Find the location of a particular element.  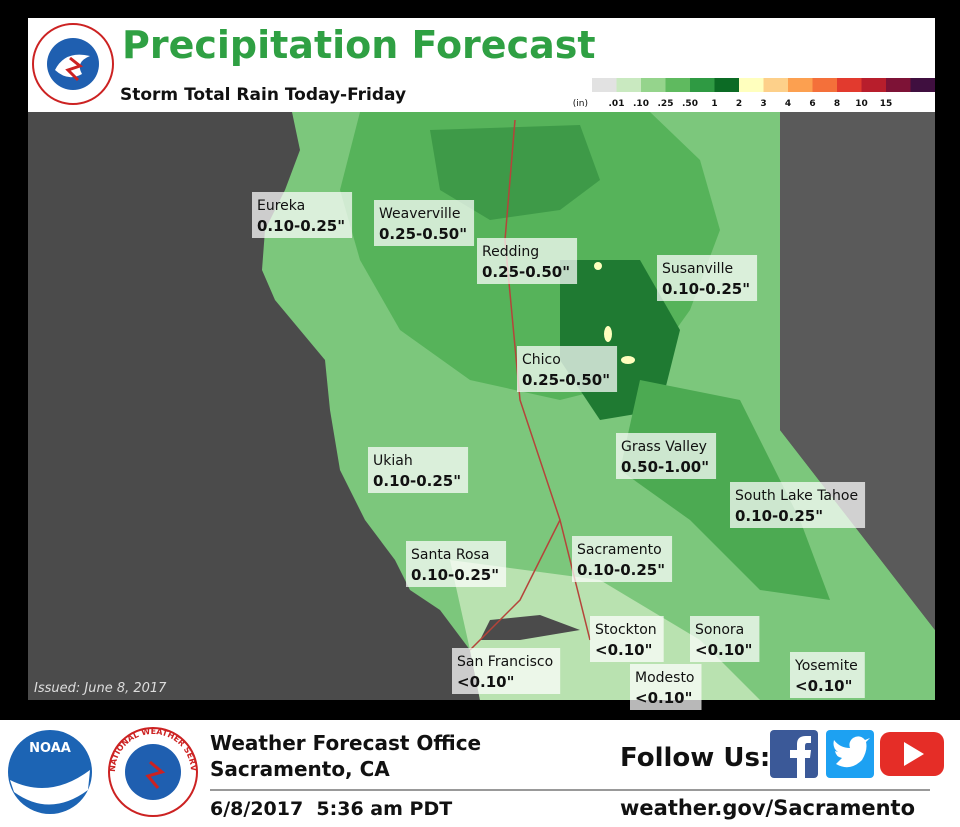

city-label: Eureka 0.10-0.25" is located at coordinates (302, 215).